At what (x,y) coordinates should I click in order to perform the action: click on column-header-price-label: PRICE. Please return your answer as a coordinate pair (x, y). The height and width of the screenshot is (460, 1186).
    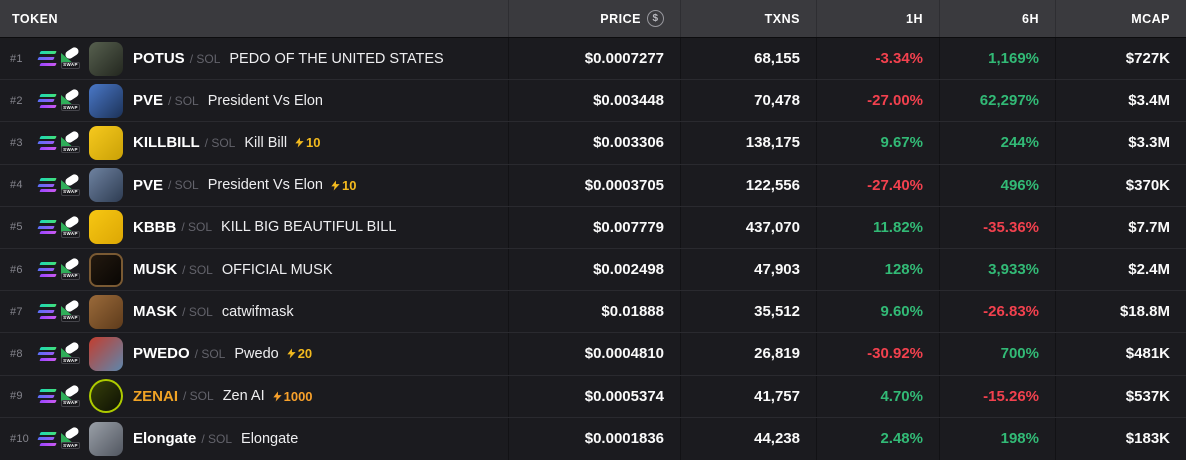
    Looking at the image, I should click on (620, 18).